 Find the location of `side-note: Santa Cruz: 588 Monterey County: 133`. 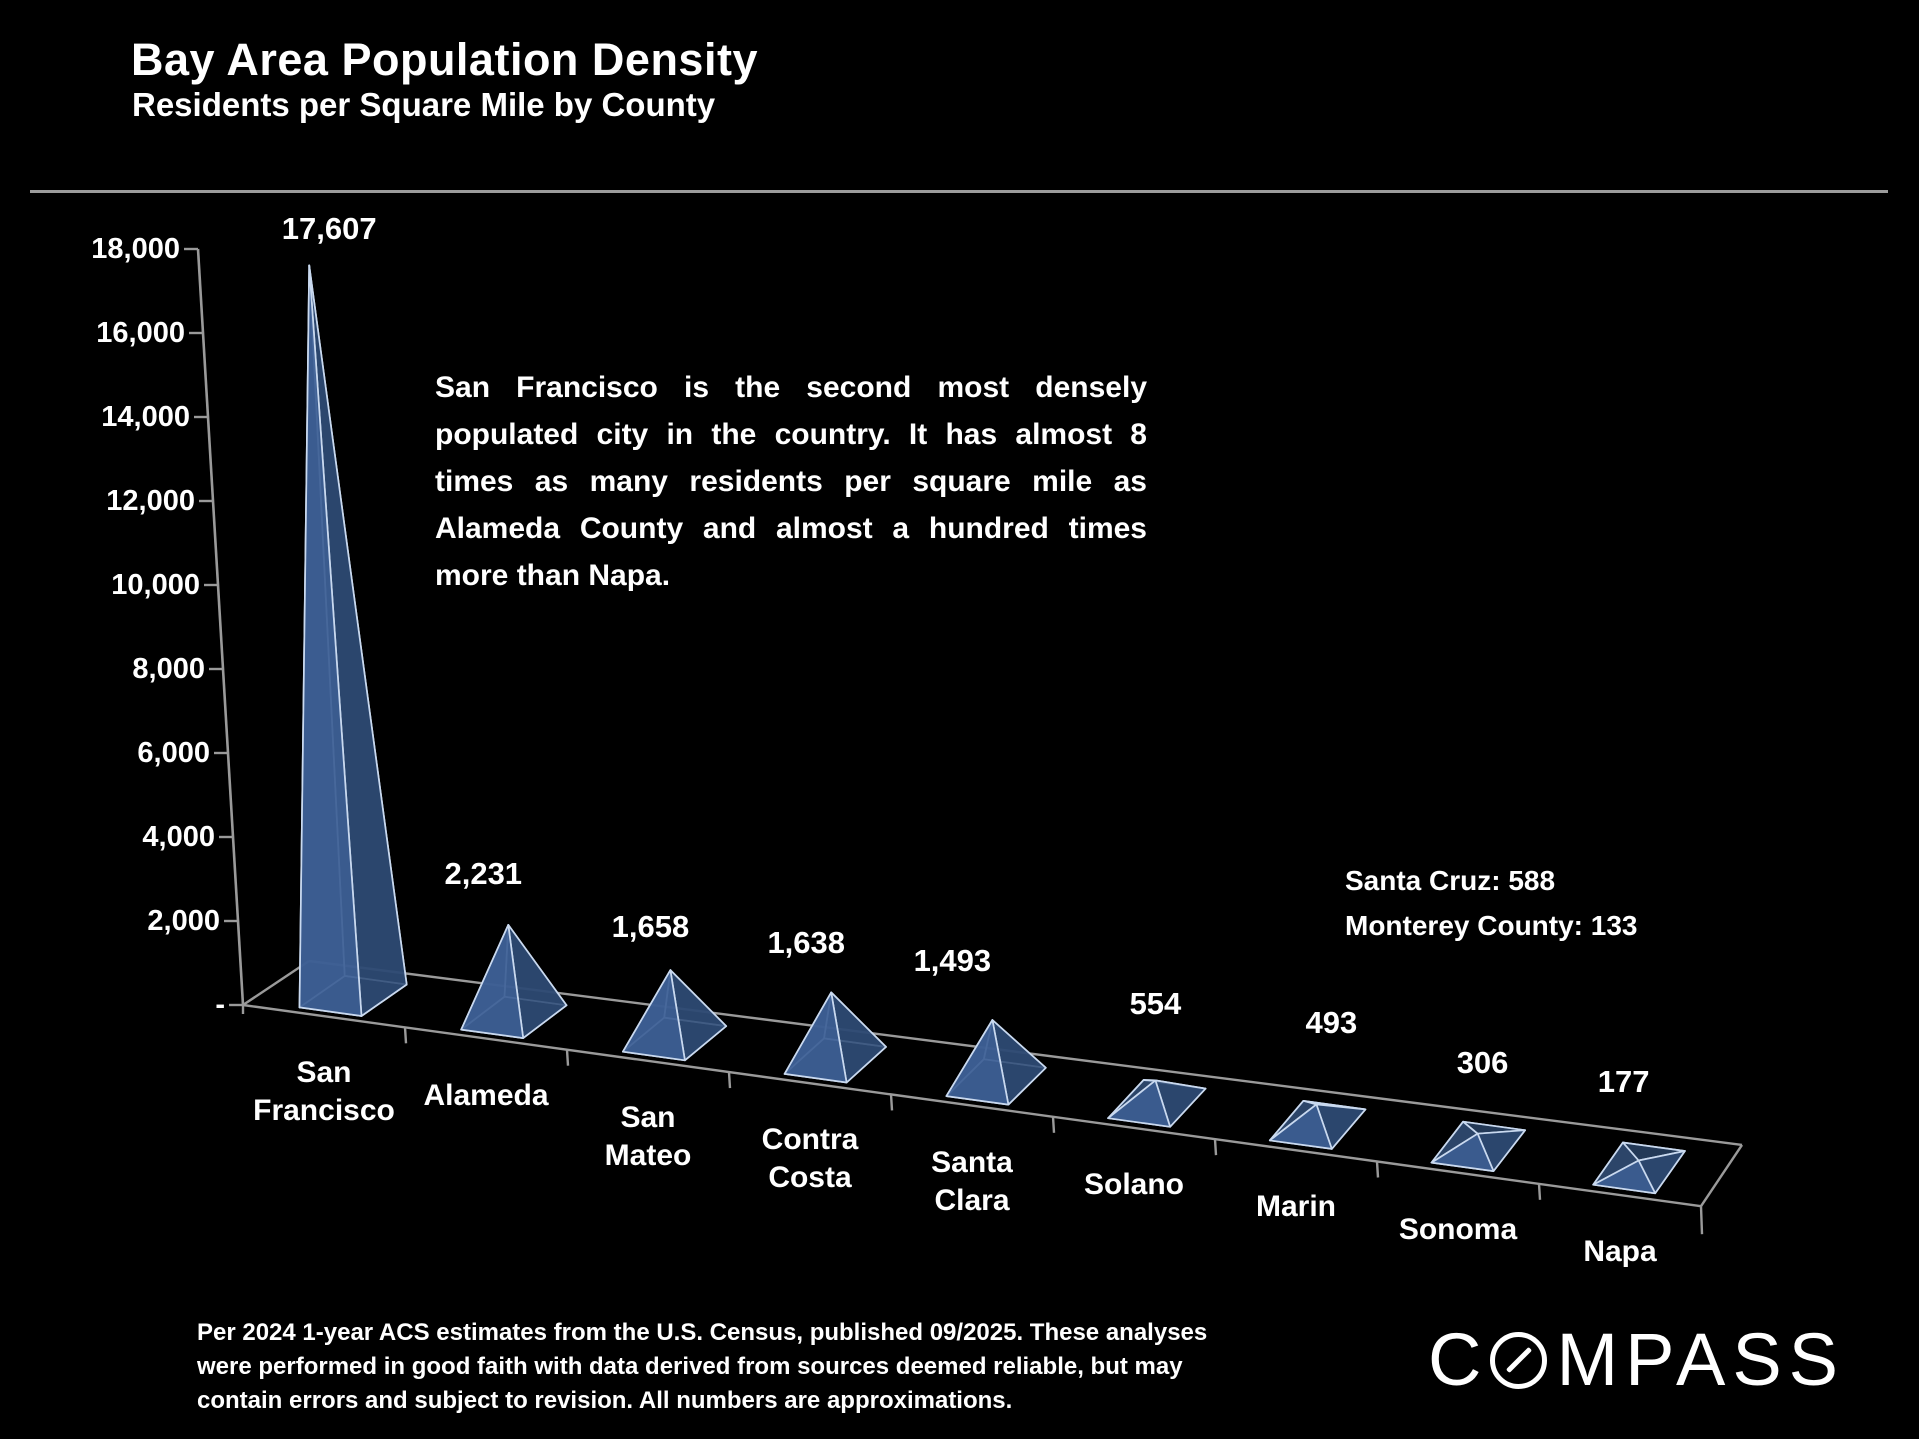

side-note: Santa Cruz: 588 Monterey County: 133 is located at coordinates (1491, 903).